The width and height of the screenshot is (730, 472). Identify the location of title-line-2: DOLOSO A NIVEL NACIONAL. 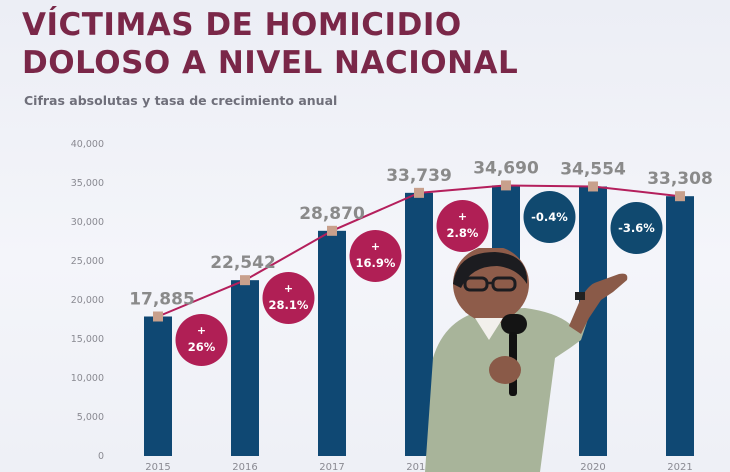
(270, 63).